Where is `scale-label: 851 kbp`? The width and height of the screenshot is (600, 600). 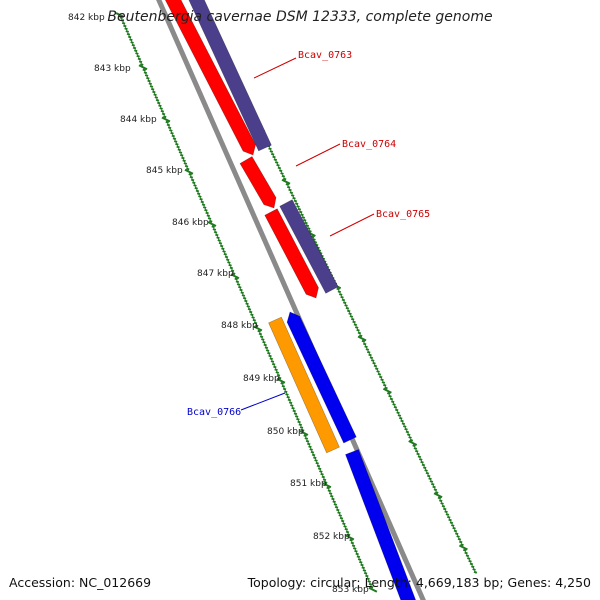
scale-label: 851 kbp is located at coordinates (308, 484).